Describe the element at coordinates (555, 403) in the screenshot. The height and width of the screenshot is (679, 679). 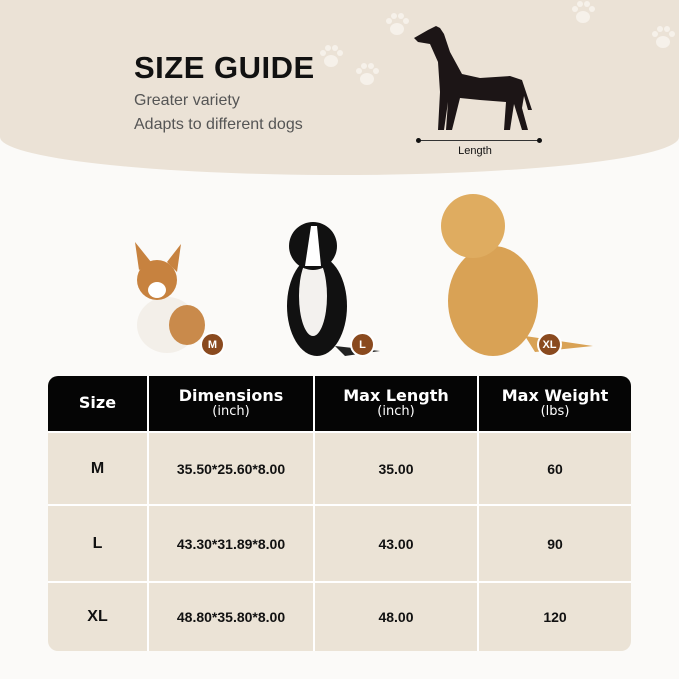
I see `header-max-weight: Max Weight (lbs)` at that location.